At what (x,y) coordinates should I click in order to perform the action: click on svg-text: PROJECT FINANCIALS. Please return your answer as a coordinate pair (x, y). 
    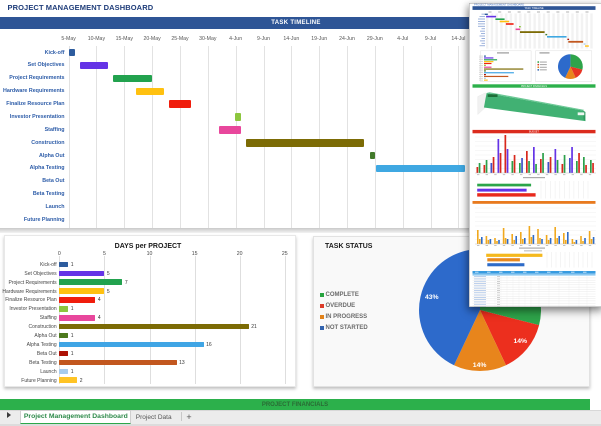
    Looking at the image, I should click on (534, 86).